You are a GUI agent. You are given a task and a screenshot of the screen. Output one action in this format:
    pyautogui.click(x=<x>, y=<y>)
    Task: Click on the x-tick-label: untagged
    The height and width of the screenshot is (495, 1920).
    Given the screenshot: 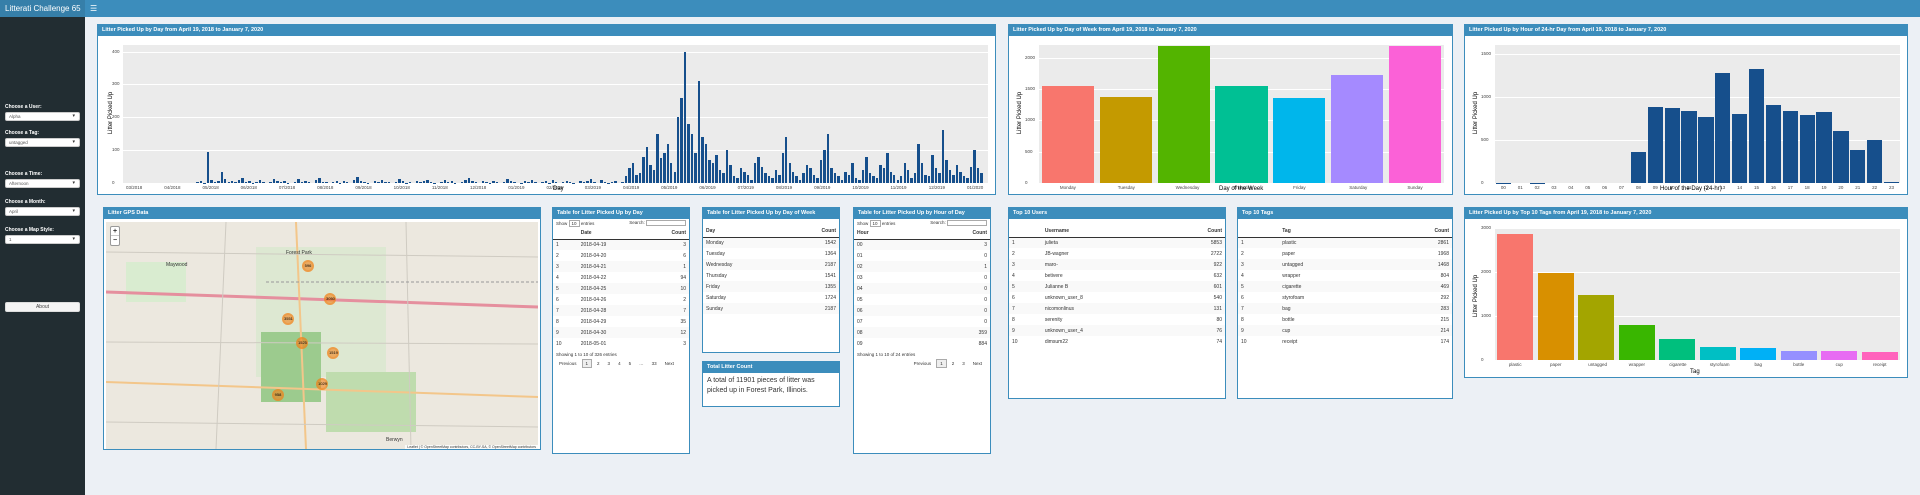 What is the action you would take?
    pyautogui.click(x=1598, y=364)
    